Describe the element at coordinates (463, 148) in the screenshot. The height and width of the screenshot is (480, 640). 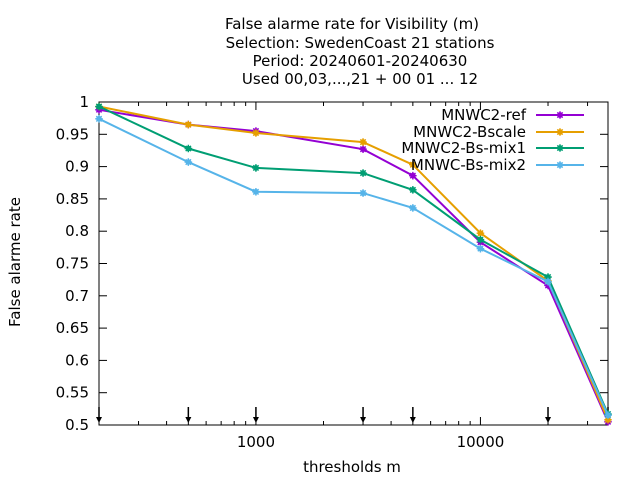
I see `legend-label: MNWC2-Bs-mix1` at that location.